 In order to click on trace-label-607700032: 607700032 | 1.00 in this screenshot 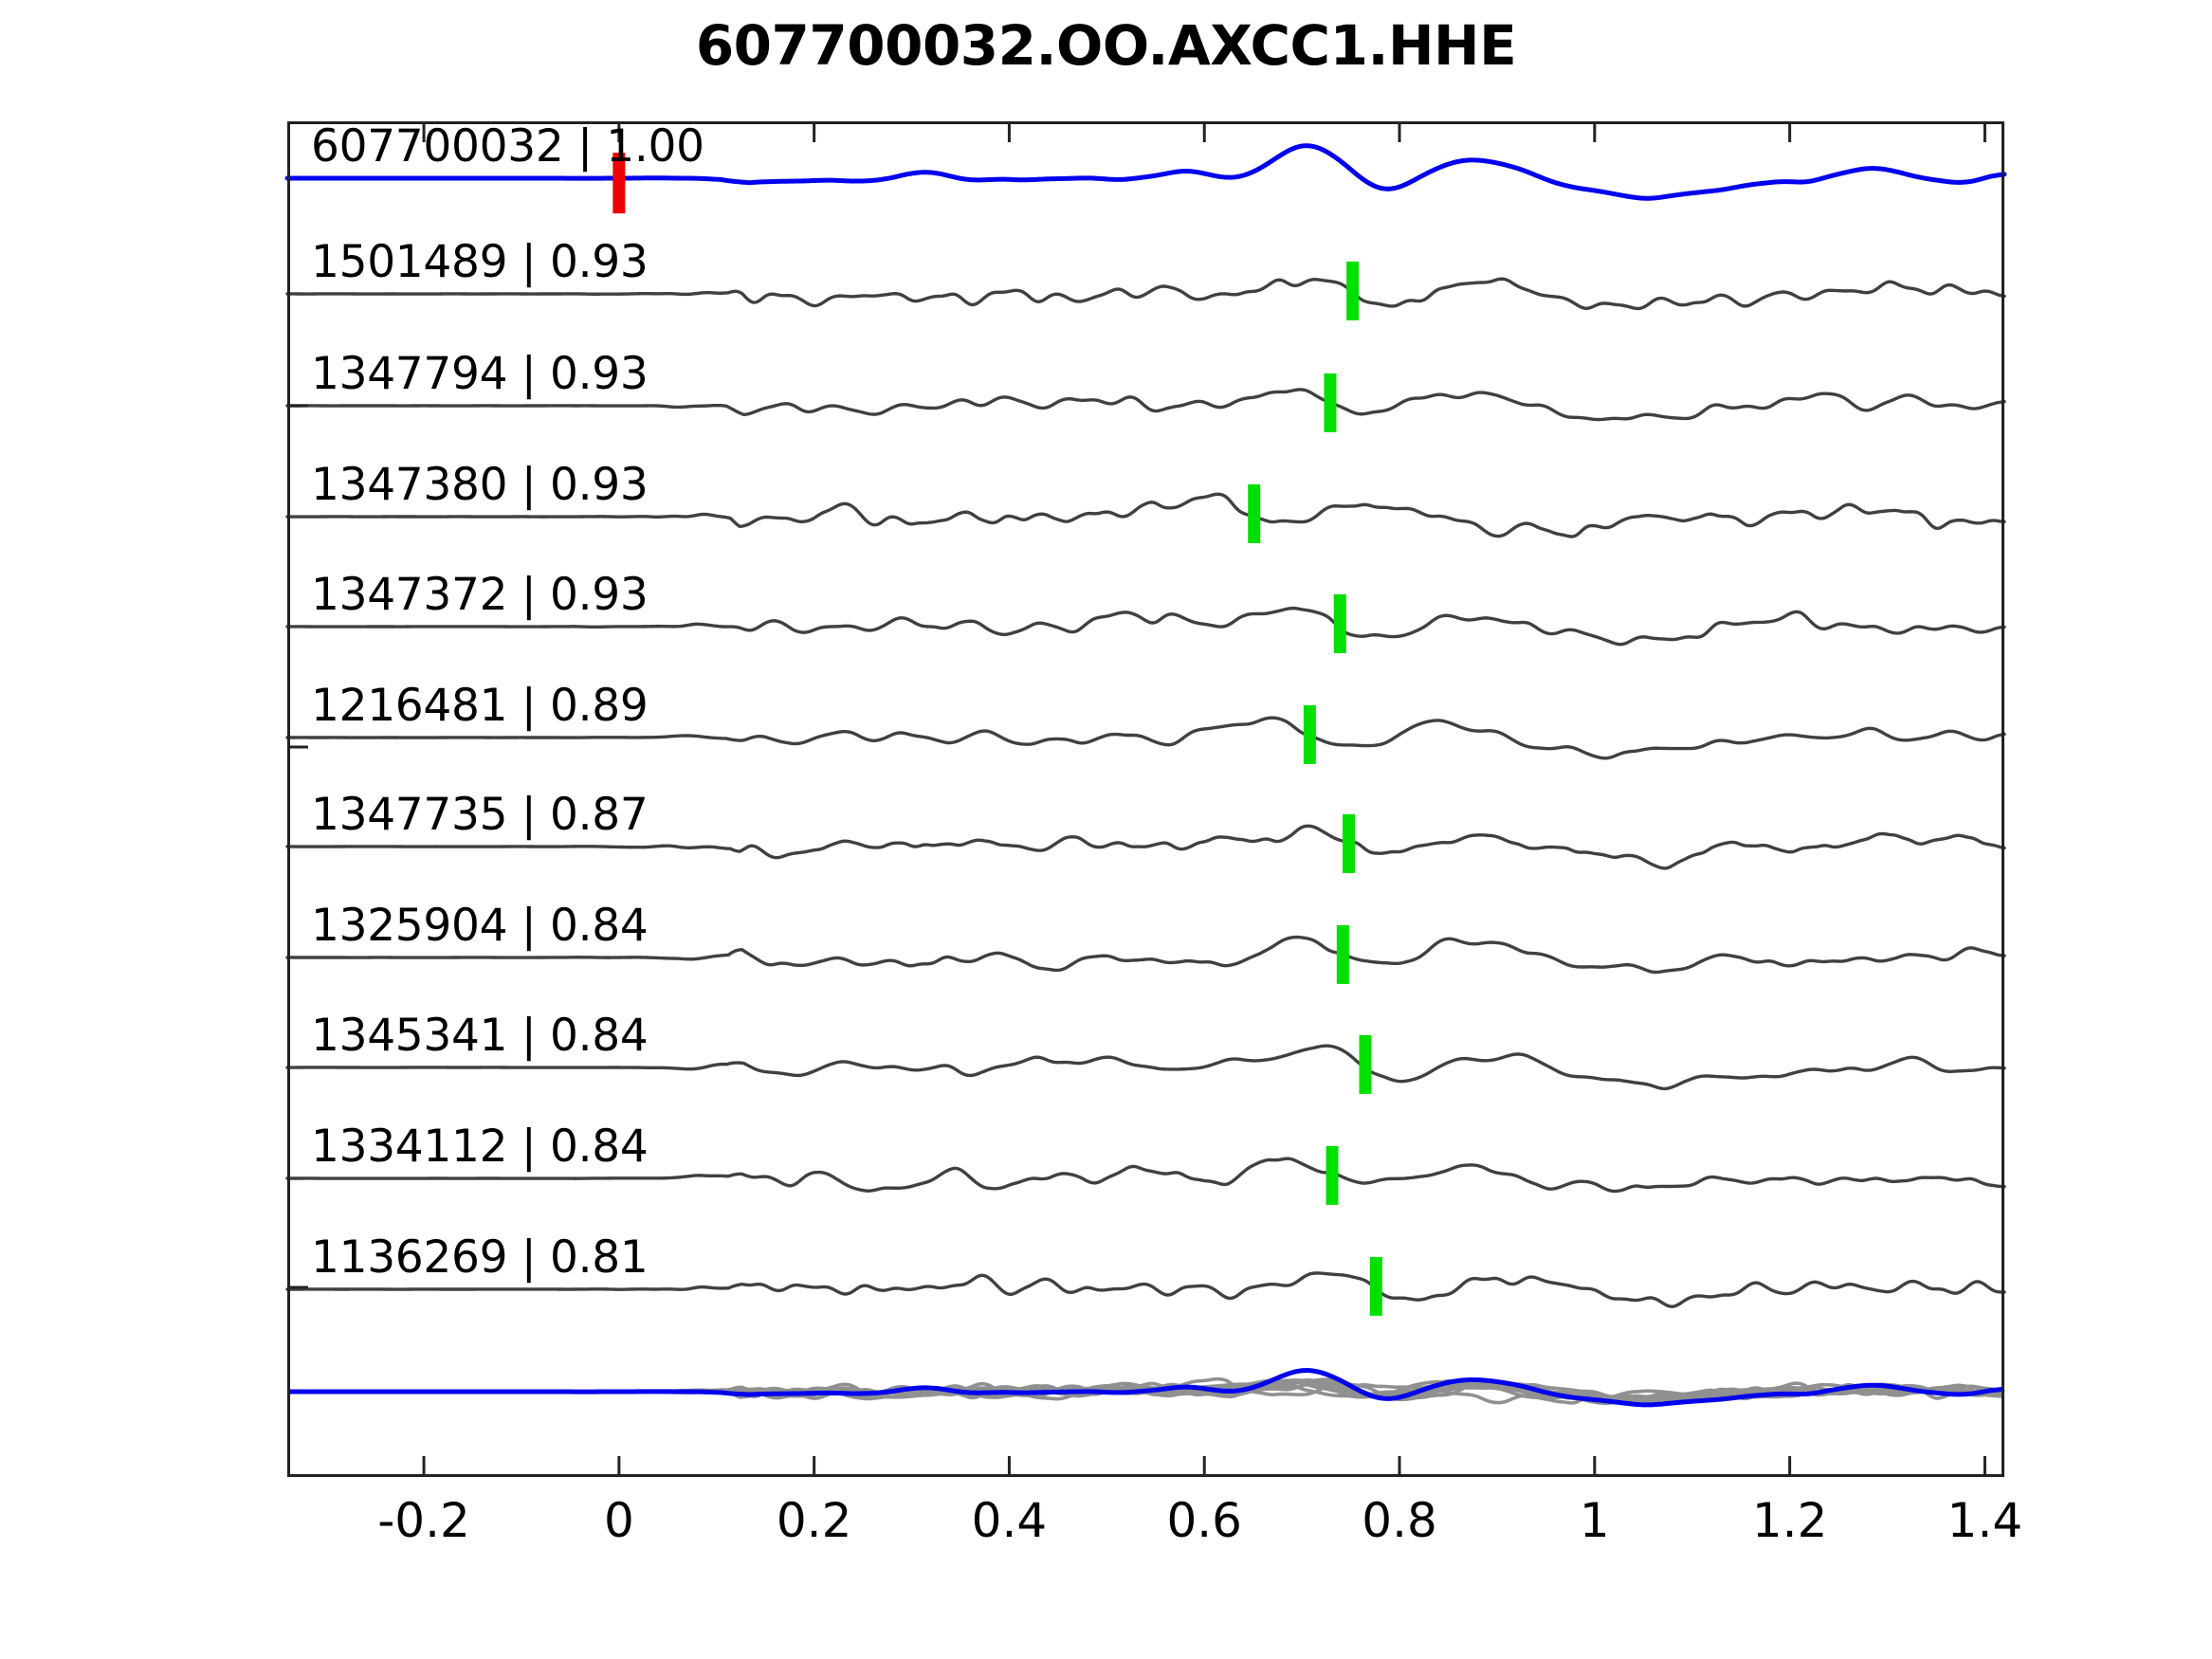, I will do `click(507, 146)`.